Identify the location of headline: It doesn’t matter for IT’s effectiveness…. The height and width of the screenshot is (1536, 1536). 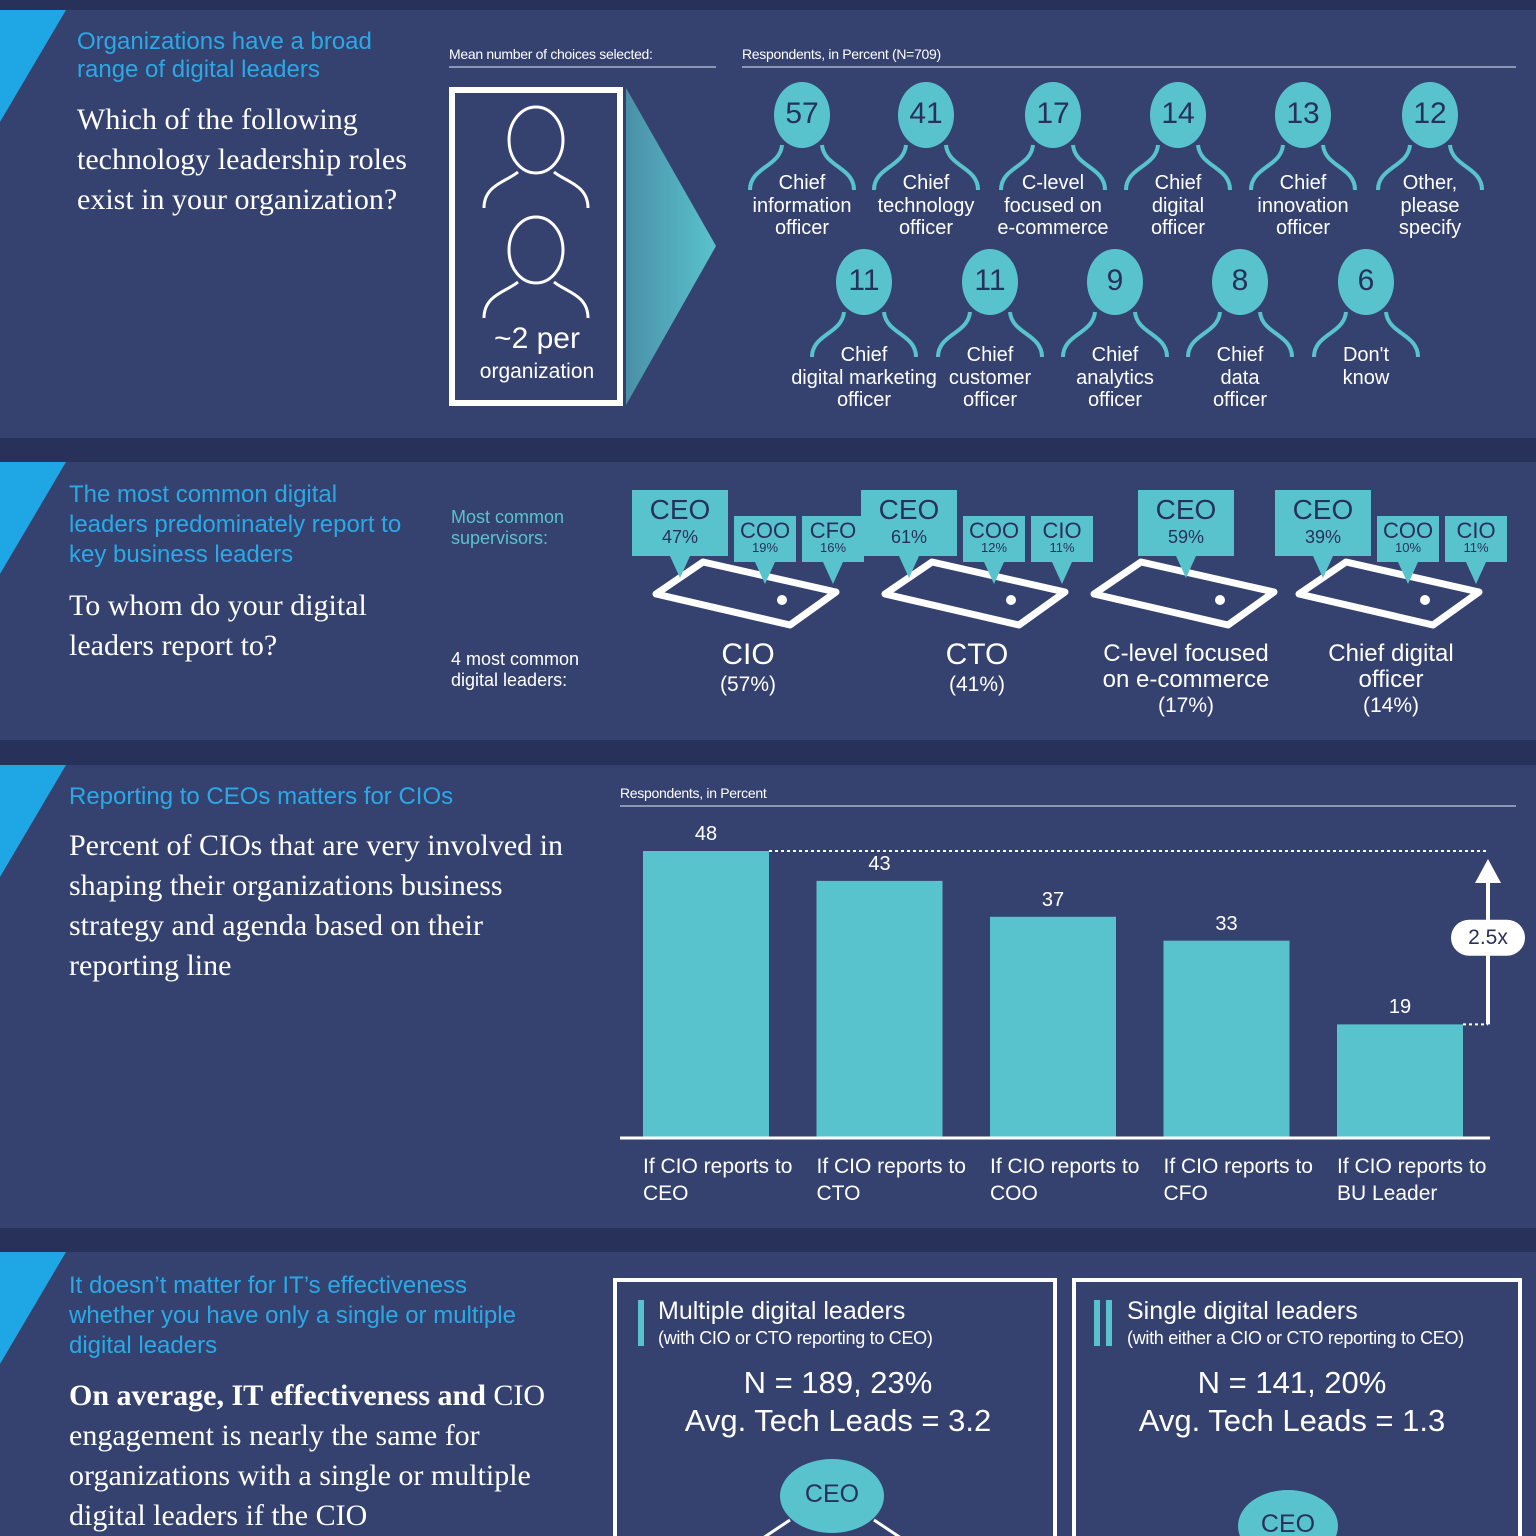
(292, 1315).